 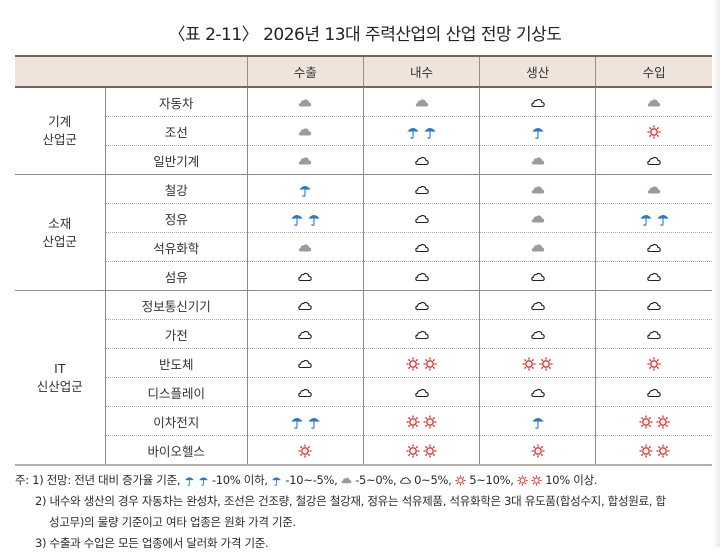 What do you see at coordinates (60, 121) in the screenshot?
I see `group-label-line1: 기계` at bounding box center [60, 121].